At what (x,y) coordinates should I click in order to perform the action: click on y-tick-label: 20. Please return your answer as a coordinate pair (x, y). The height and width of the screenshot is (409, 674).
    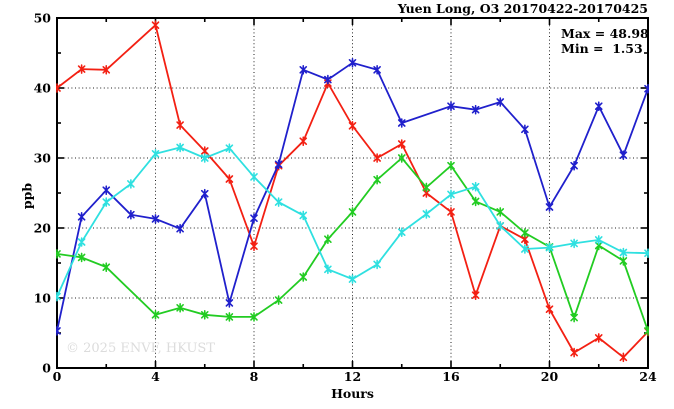
    Looking at the image, I should click on (43, 228).